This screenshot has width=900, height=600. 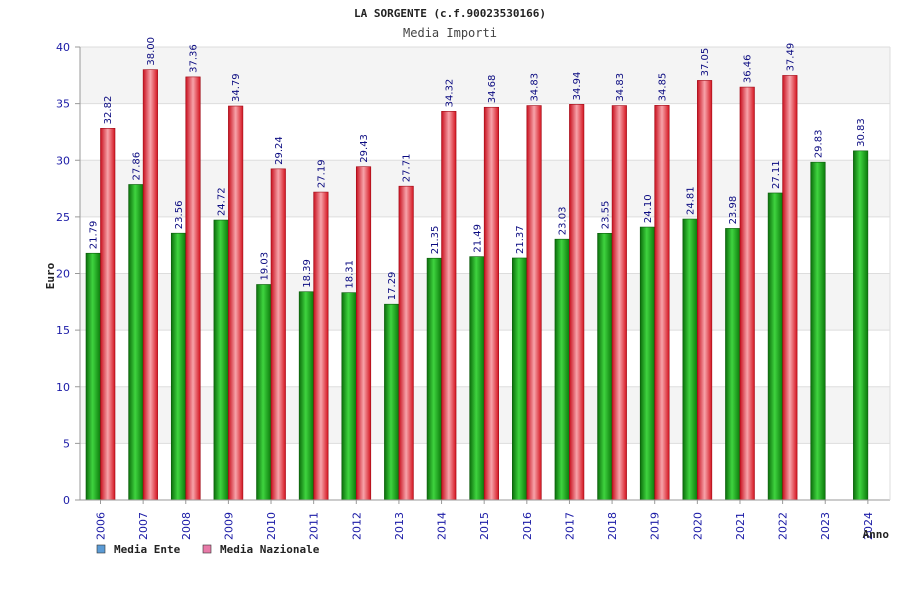 I want to click on data-label: 37.05, so click(x=705, y=62).